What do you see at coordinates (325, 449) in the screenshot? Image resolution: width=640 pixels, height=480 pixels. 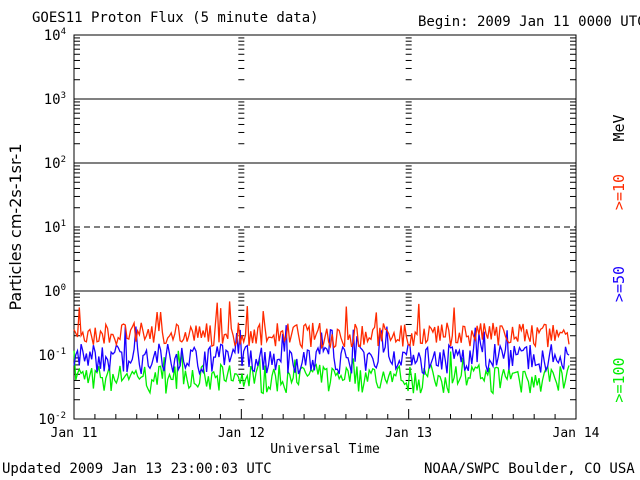 I see `x-axis-title: Universal Time` at bounding box center [325, 449].